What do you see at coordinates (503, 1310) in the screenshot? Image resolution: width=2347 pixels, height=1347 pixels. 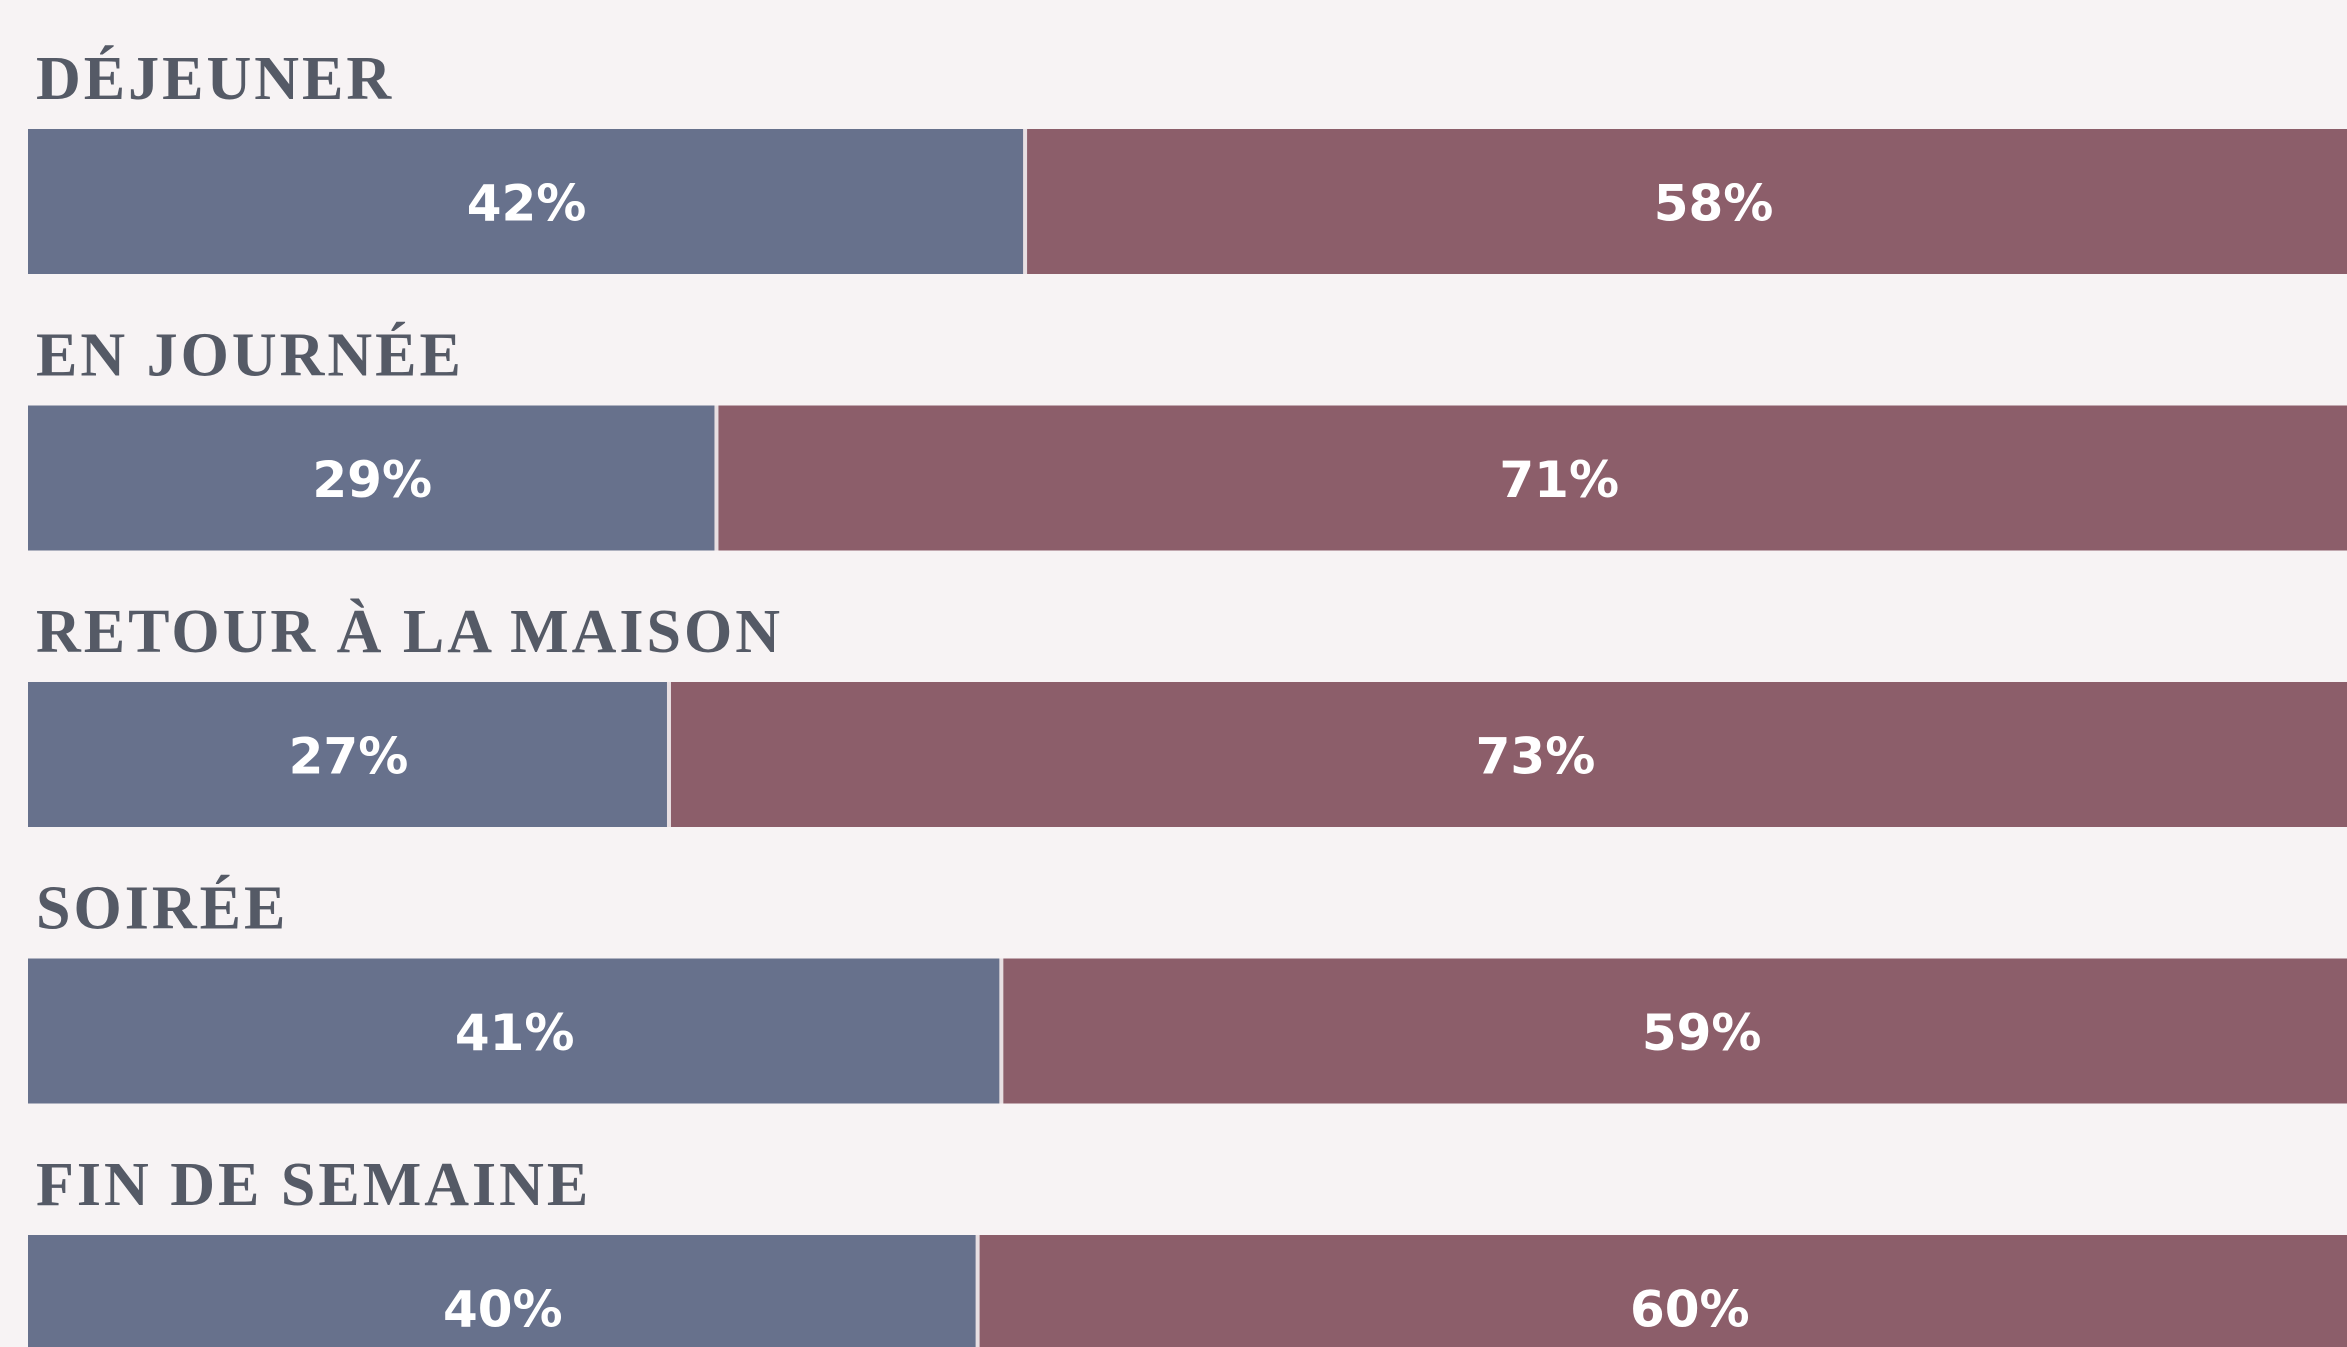 I see `value-label: 40%` at bounding box center [503, 1310].